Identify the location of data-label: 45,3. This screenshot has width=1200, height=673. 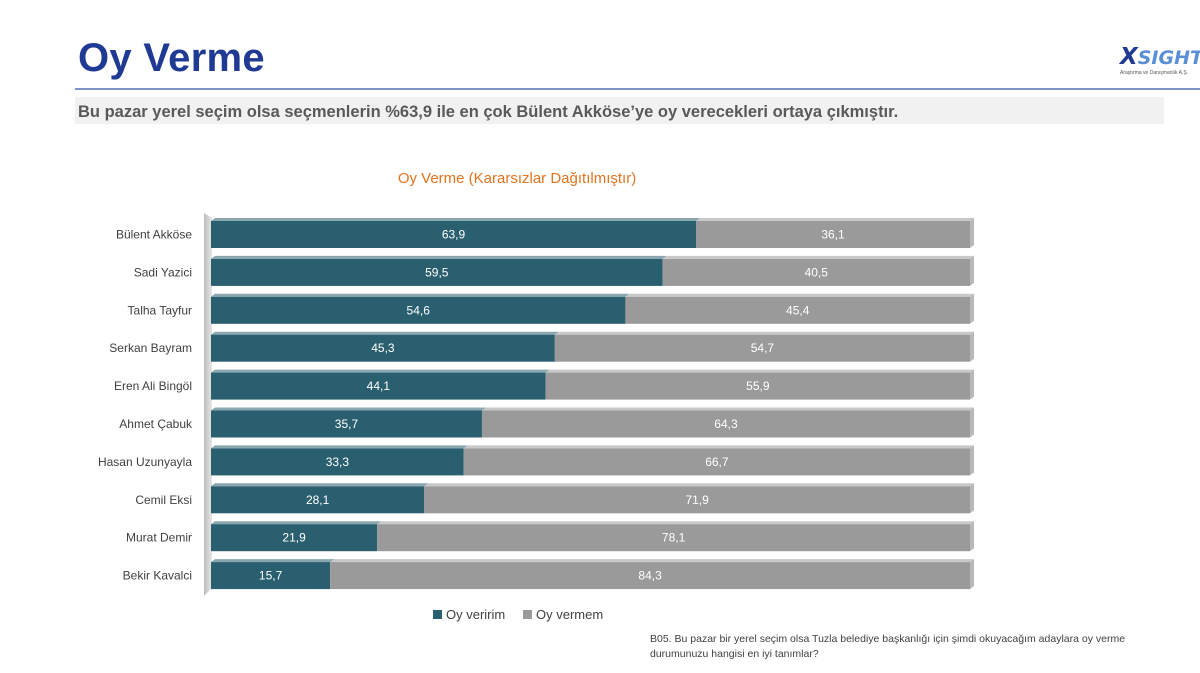
(383, 348).